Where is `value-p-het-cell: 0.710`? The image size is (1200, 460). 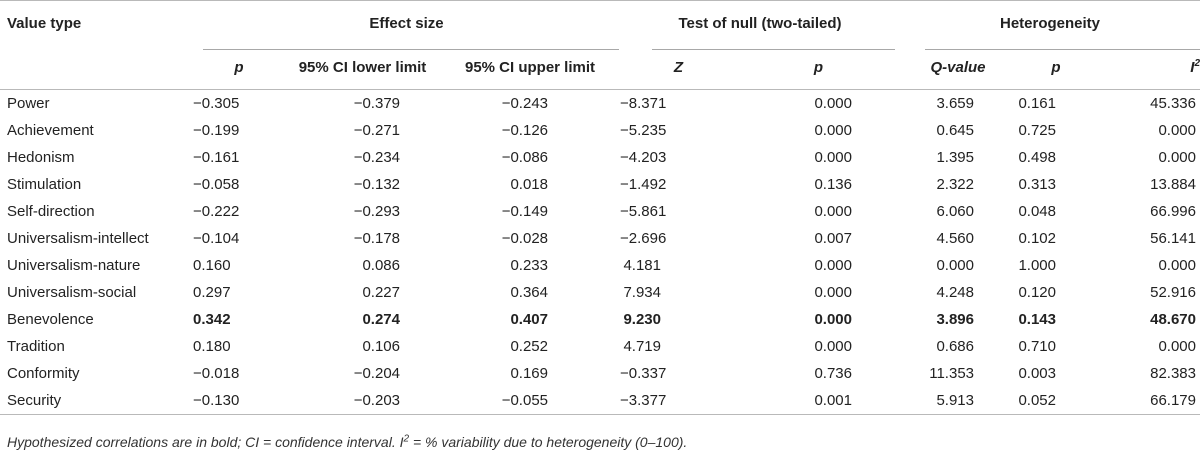 value-p-het-cell: 0.710 is located at coordinates (1037, 346).